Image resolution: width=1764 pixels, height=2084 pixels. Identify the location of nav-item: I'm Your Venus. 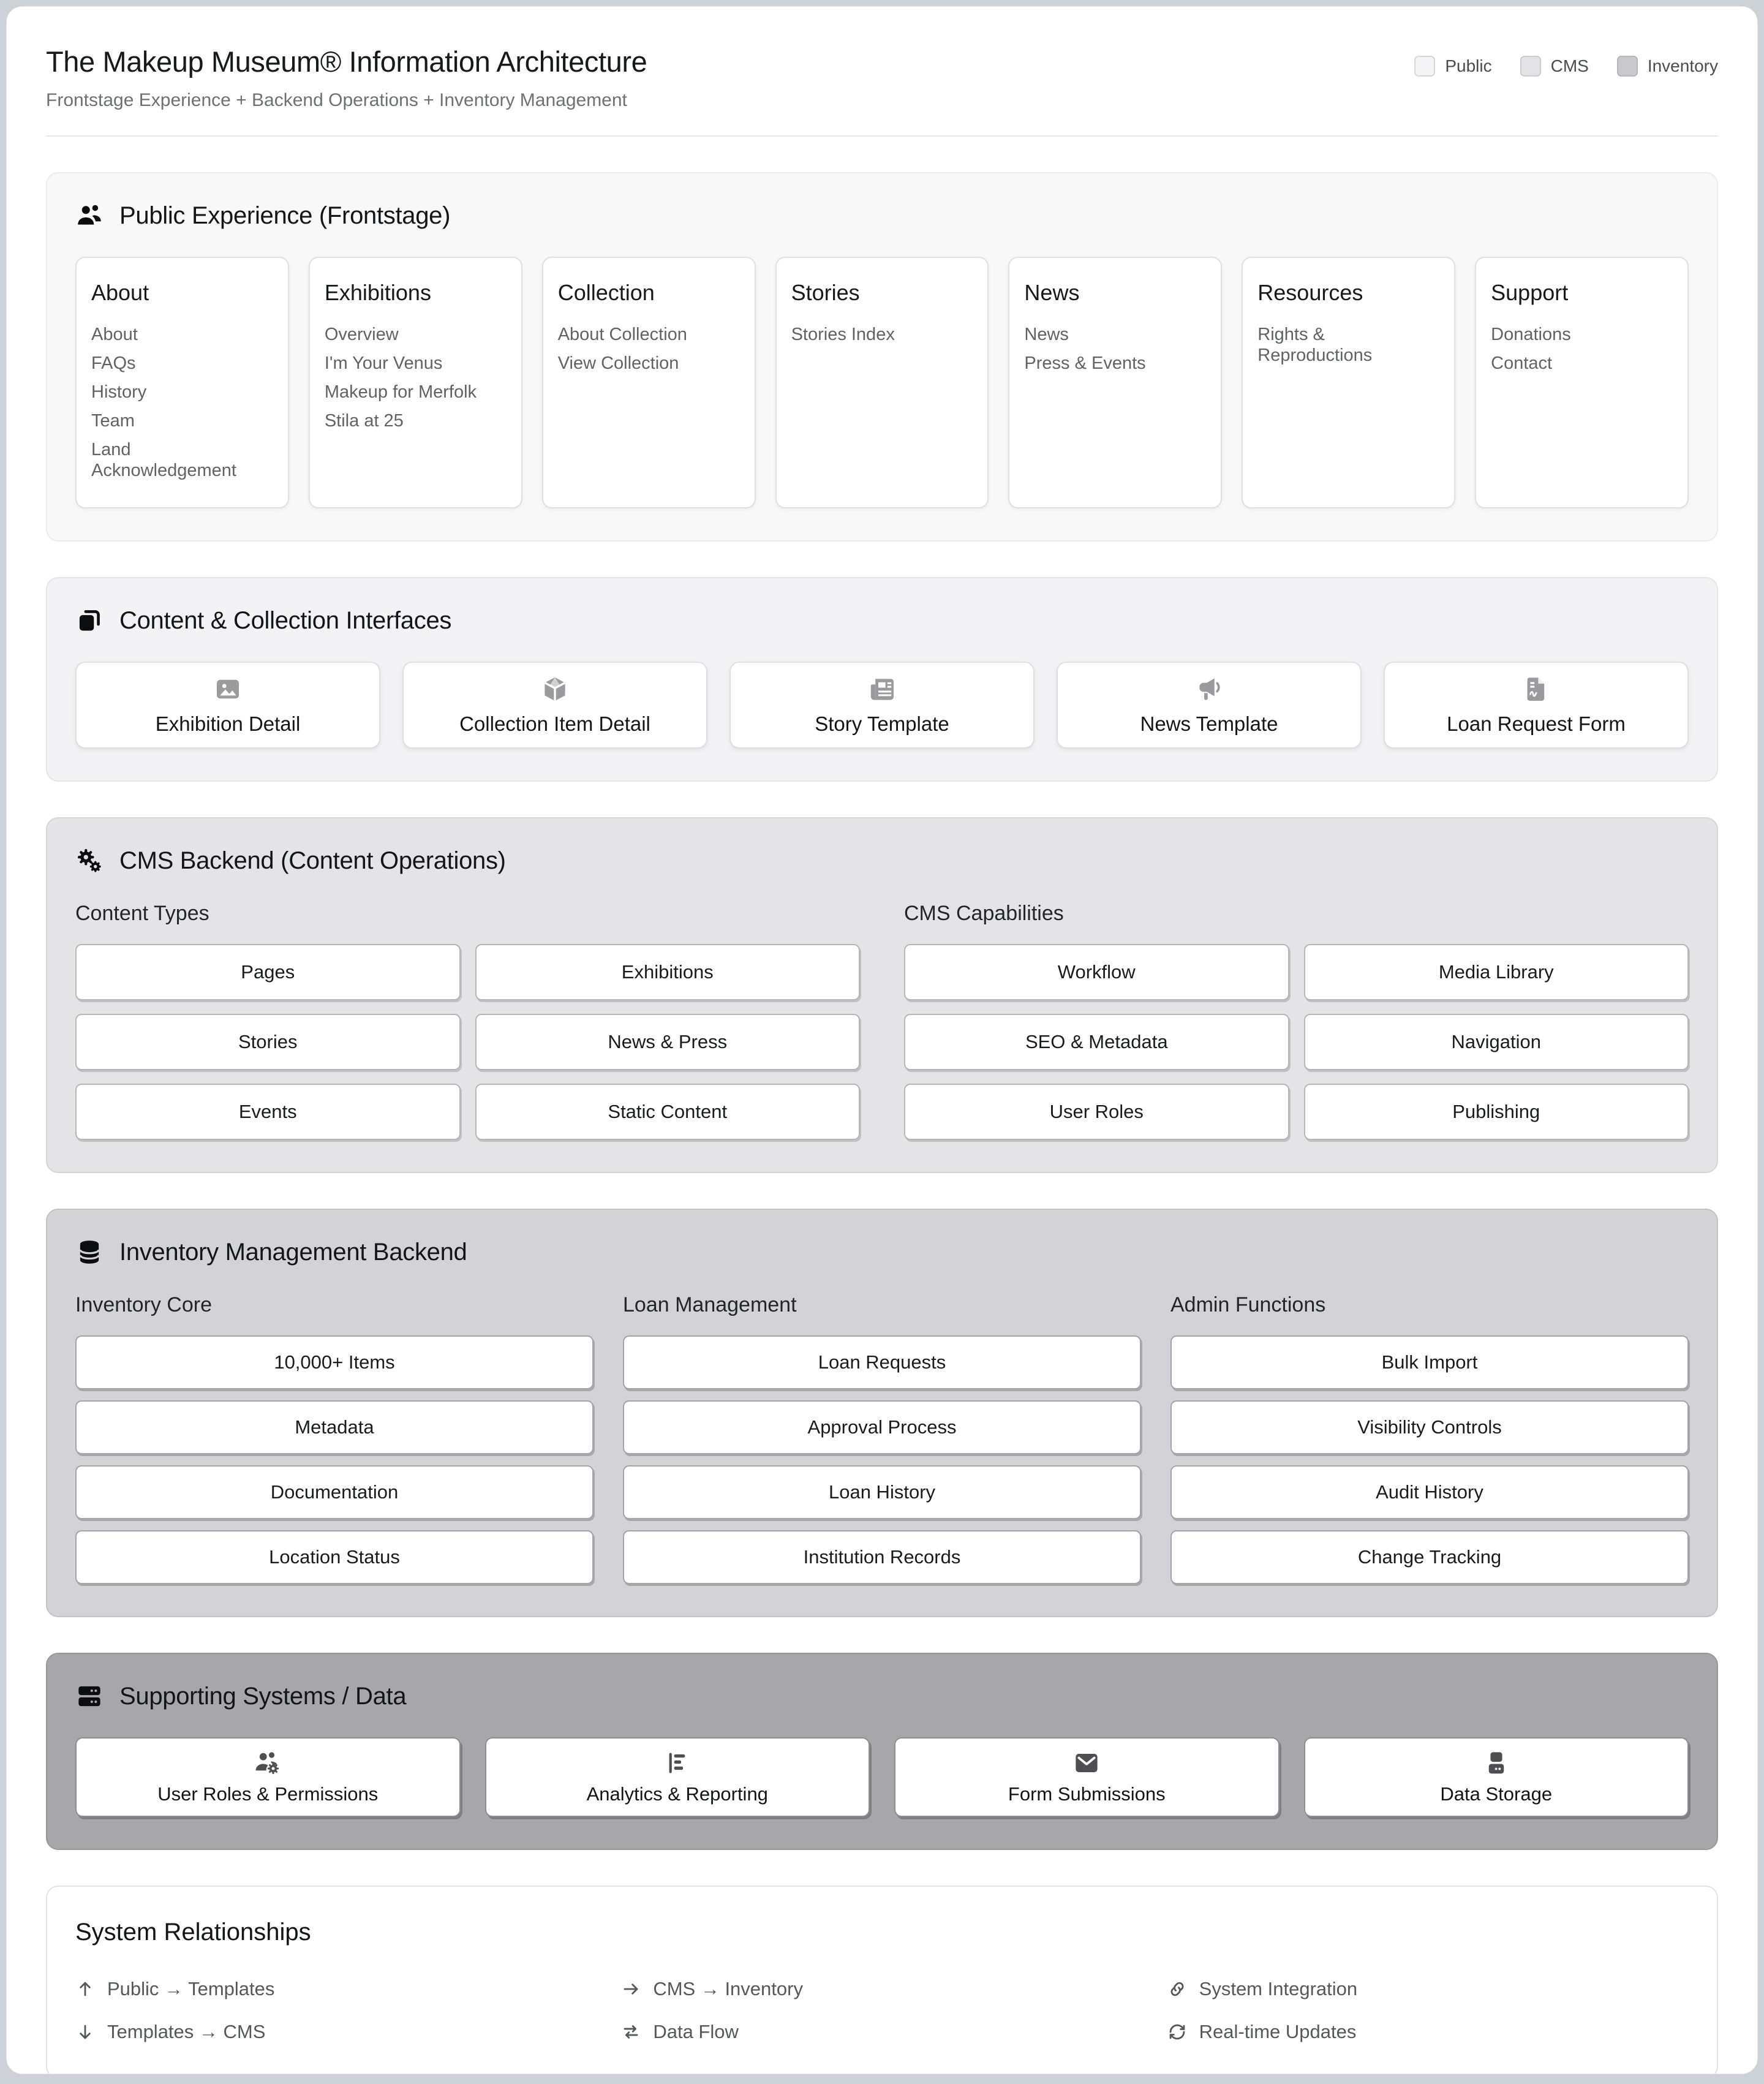
(383, 363).